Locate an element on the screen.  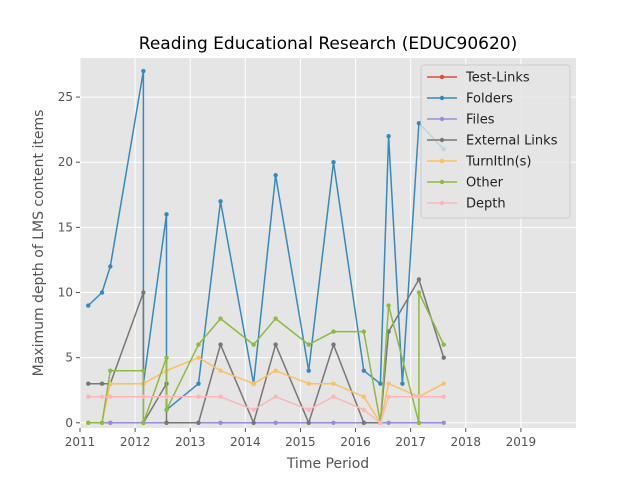
legend-entry: Folders is located at coordinates (470, 99).